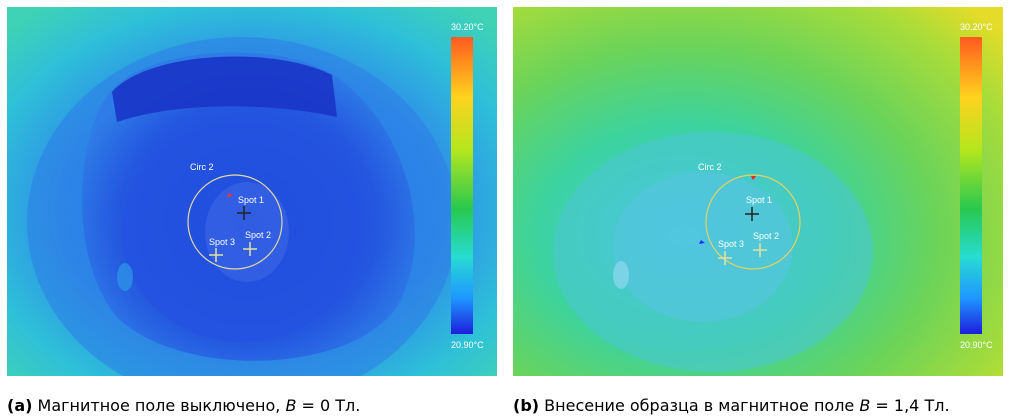 The image size is (1013, 417). I want to click on caption-a-text: Магнитное поле выключено,, so click(159, 405).